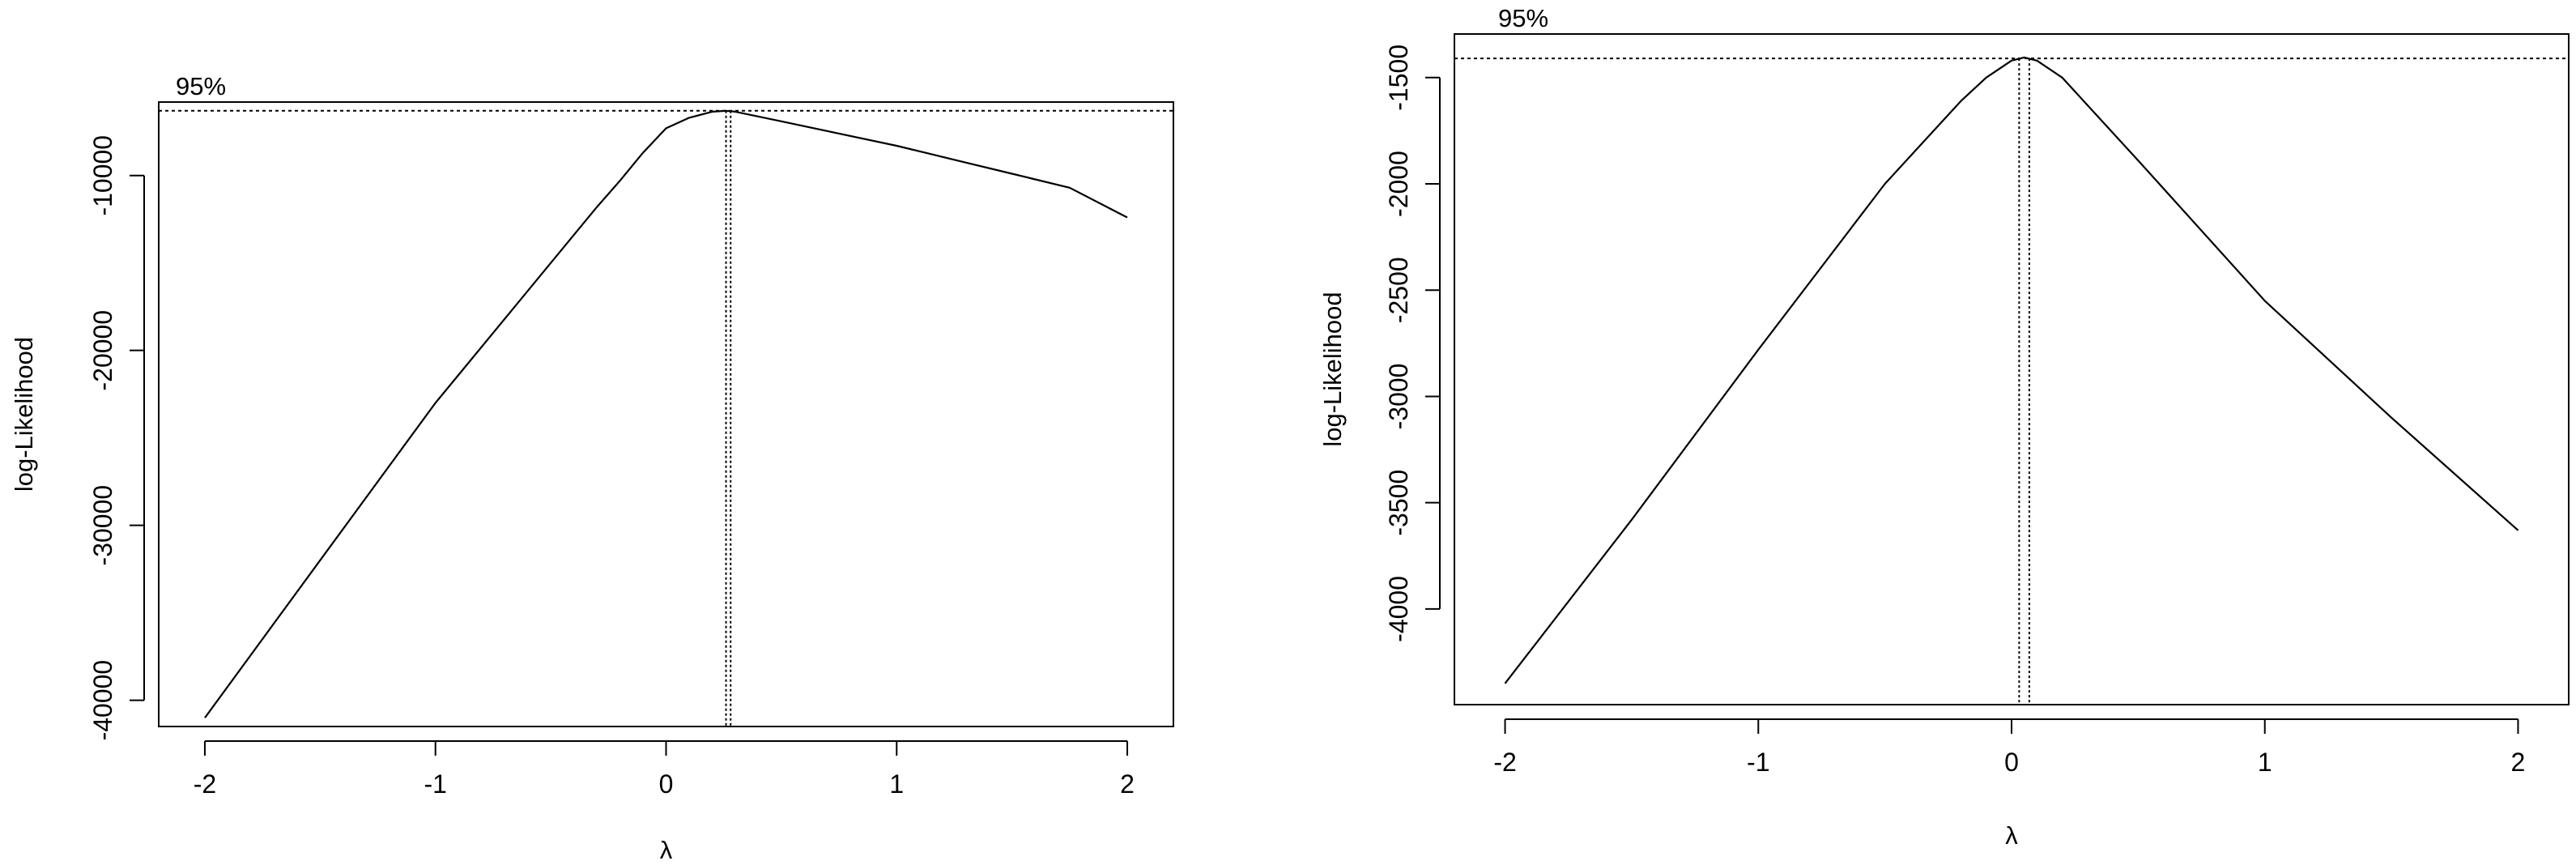 The width and height of the screenshot is (2576, 865). Describe the element at coordinates (102, 525) in the screenshot. I see `y-tick-label: -30000` at that location.